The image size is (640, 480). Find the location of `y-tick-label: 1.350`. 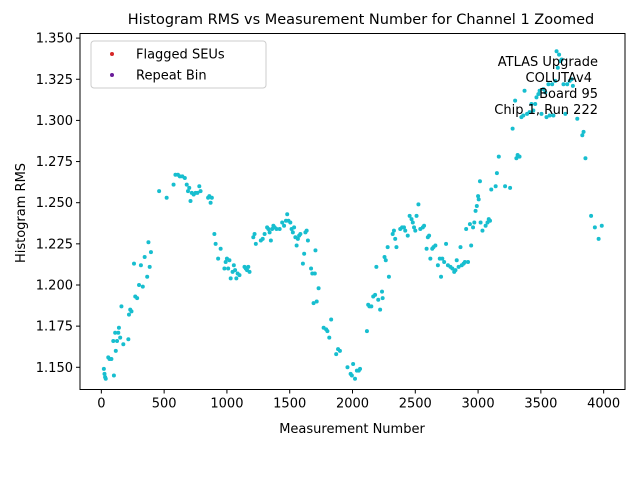

y-tick-label: 1.350 is located at coordinates (54, 39).